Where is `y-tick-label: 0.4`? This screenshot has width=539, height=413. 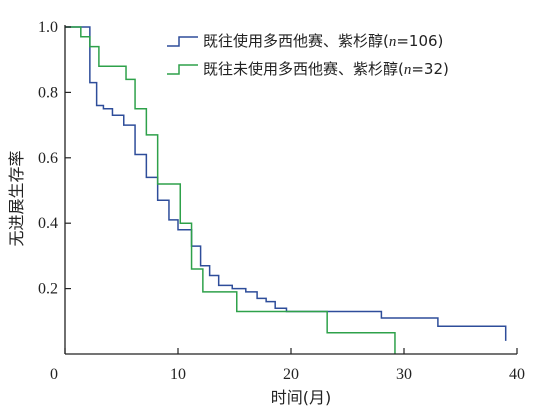
y-tick-label: 0.4 is located at coordinates (48, 223).